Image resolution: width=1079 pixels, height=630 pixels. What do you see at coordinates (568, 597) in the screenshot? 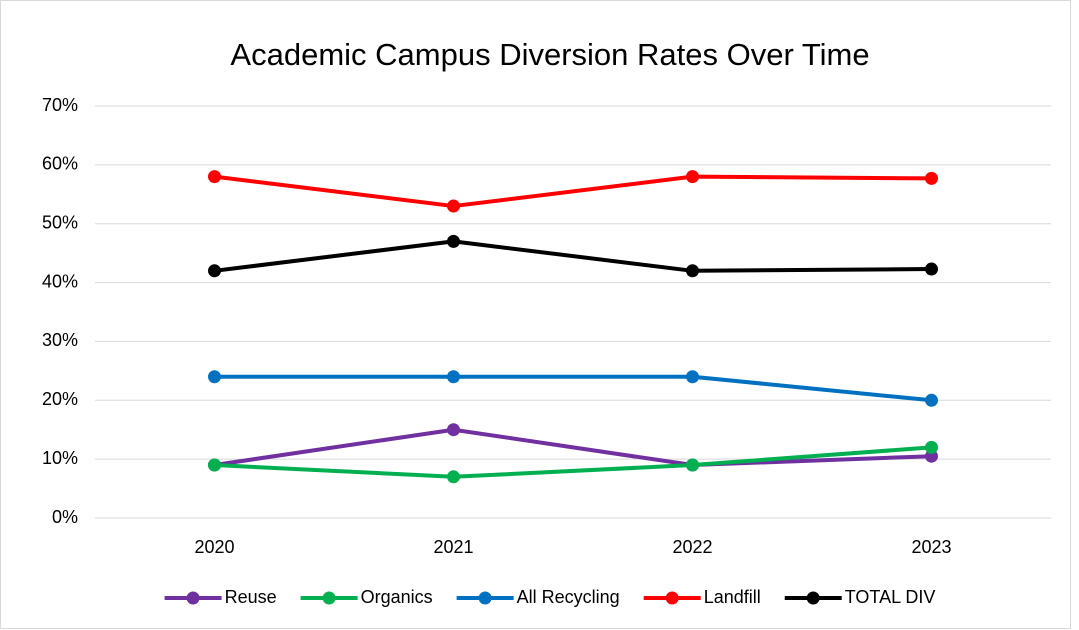
I see `legend-label: All Recycling` at bounding box center [568, 597].